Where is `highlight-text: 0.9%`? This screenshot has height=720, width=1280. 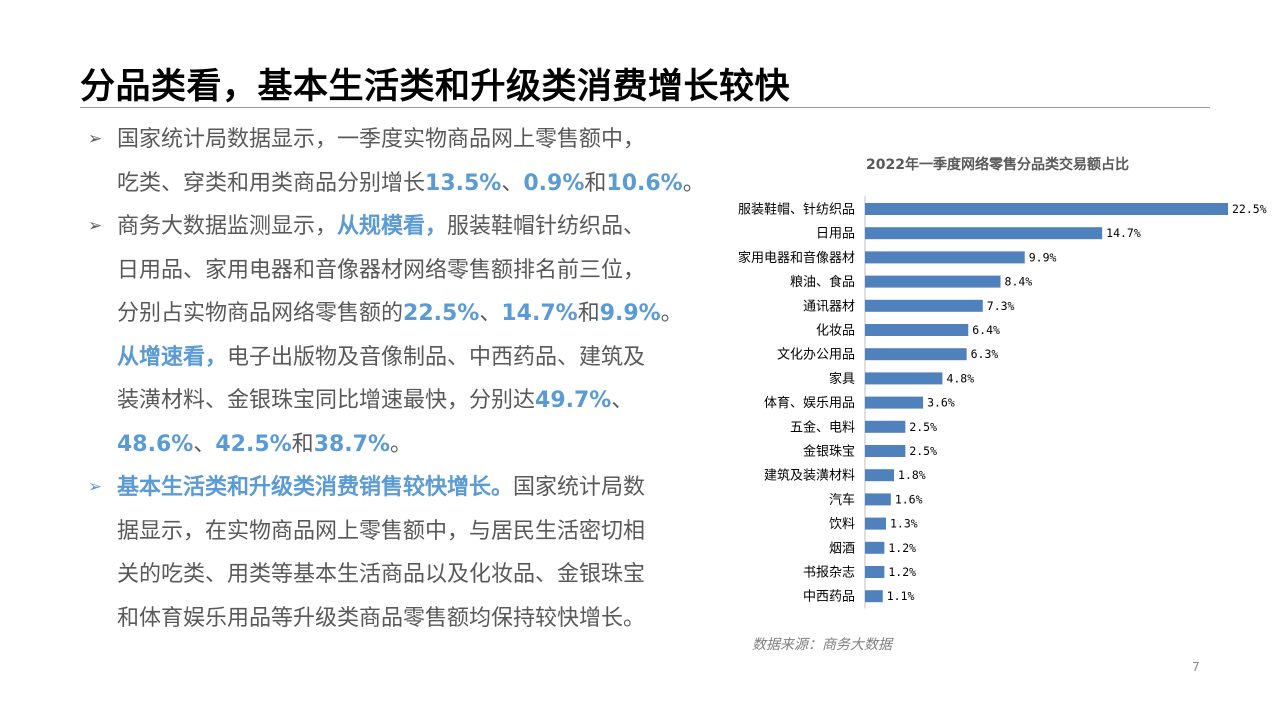
highlight-text: 0.9% is located at coordinates (554, 183).